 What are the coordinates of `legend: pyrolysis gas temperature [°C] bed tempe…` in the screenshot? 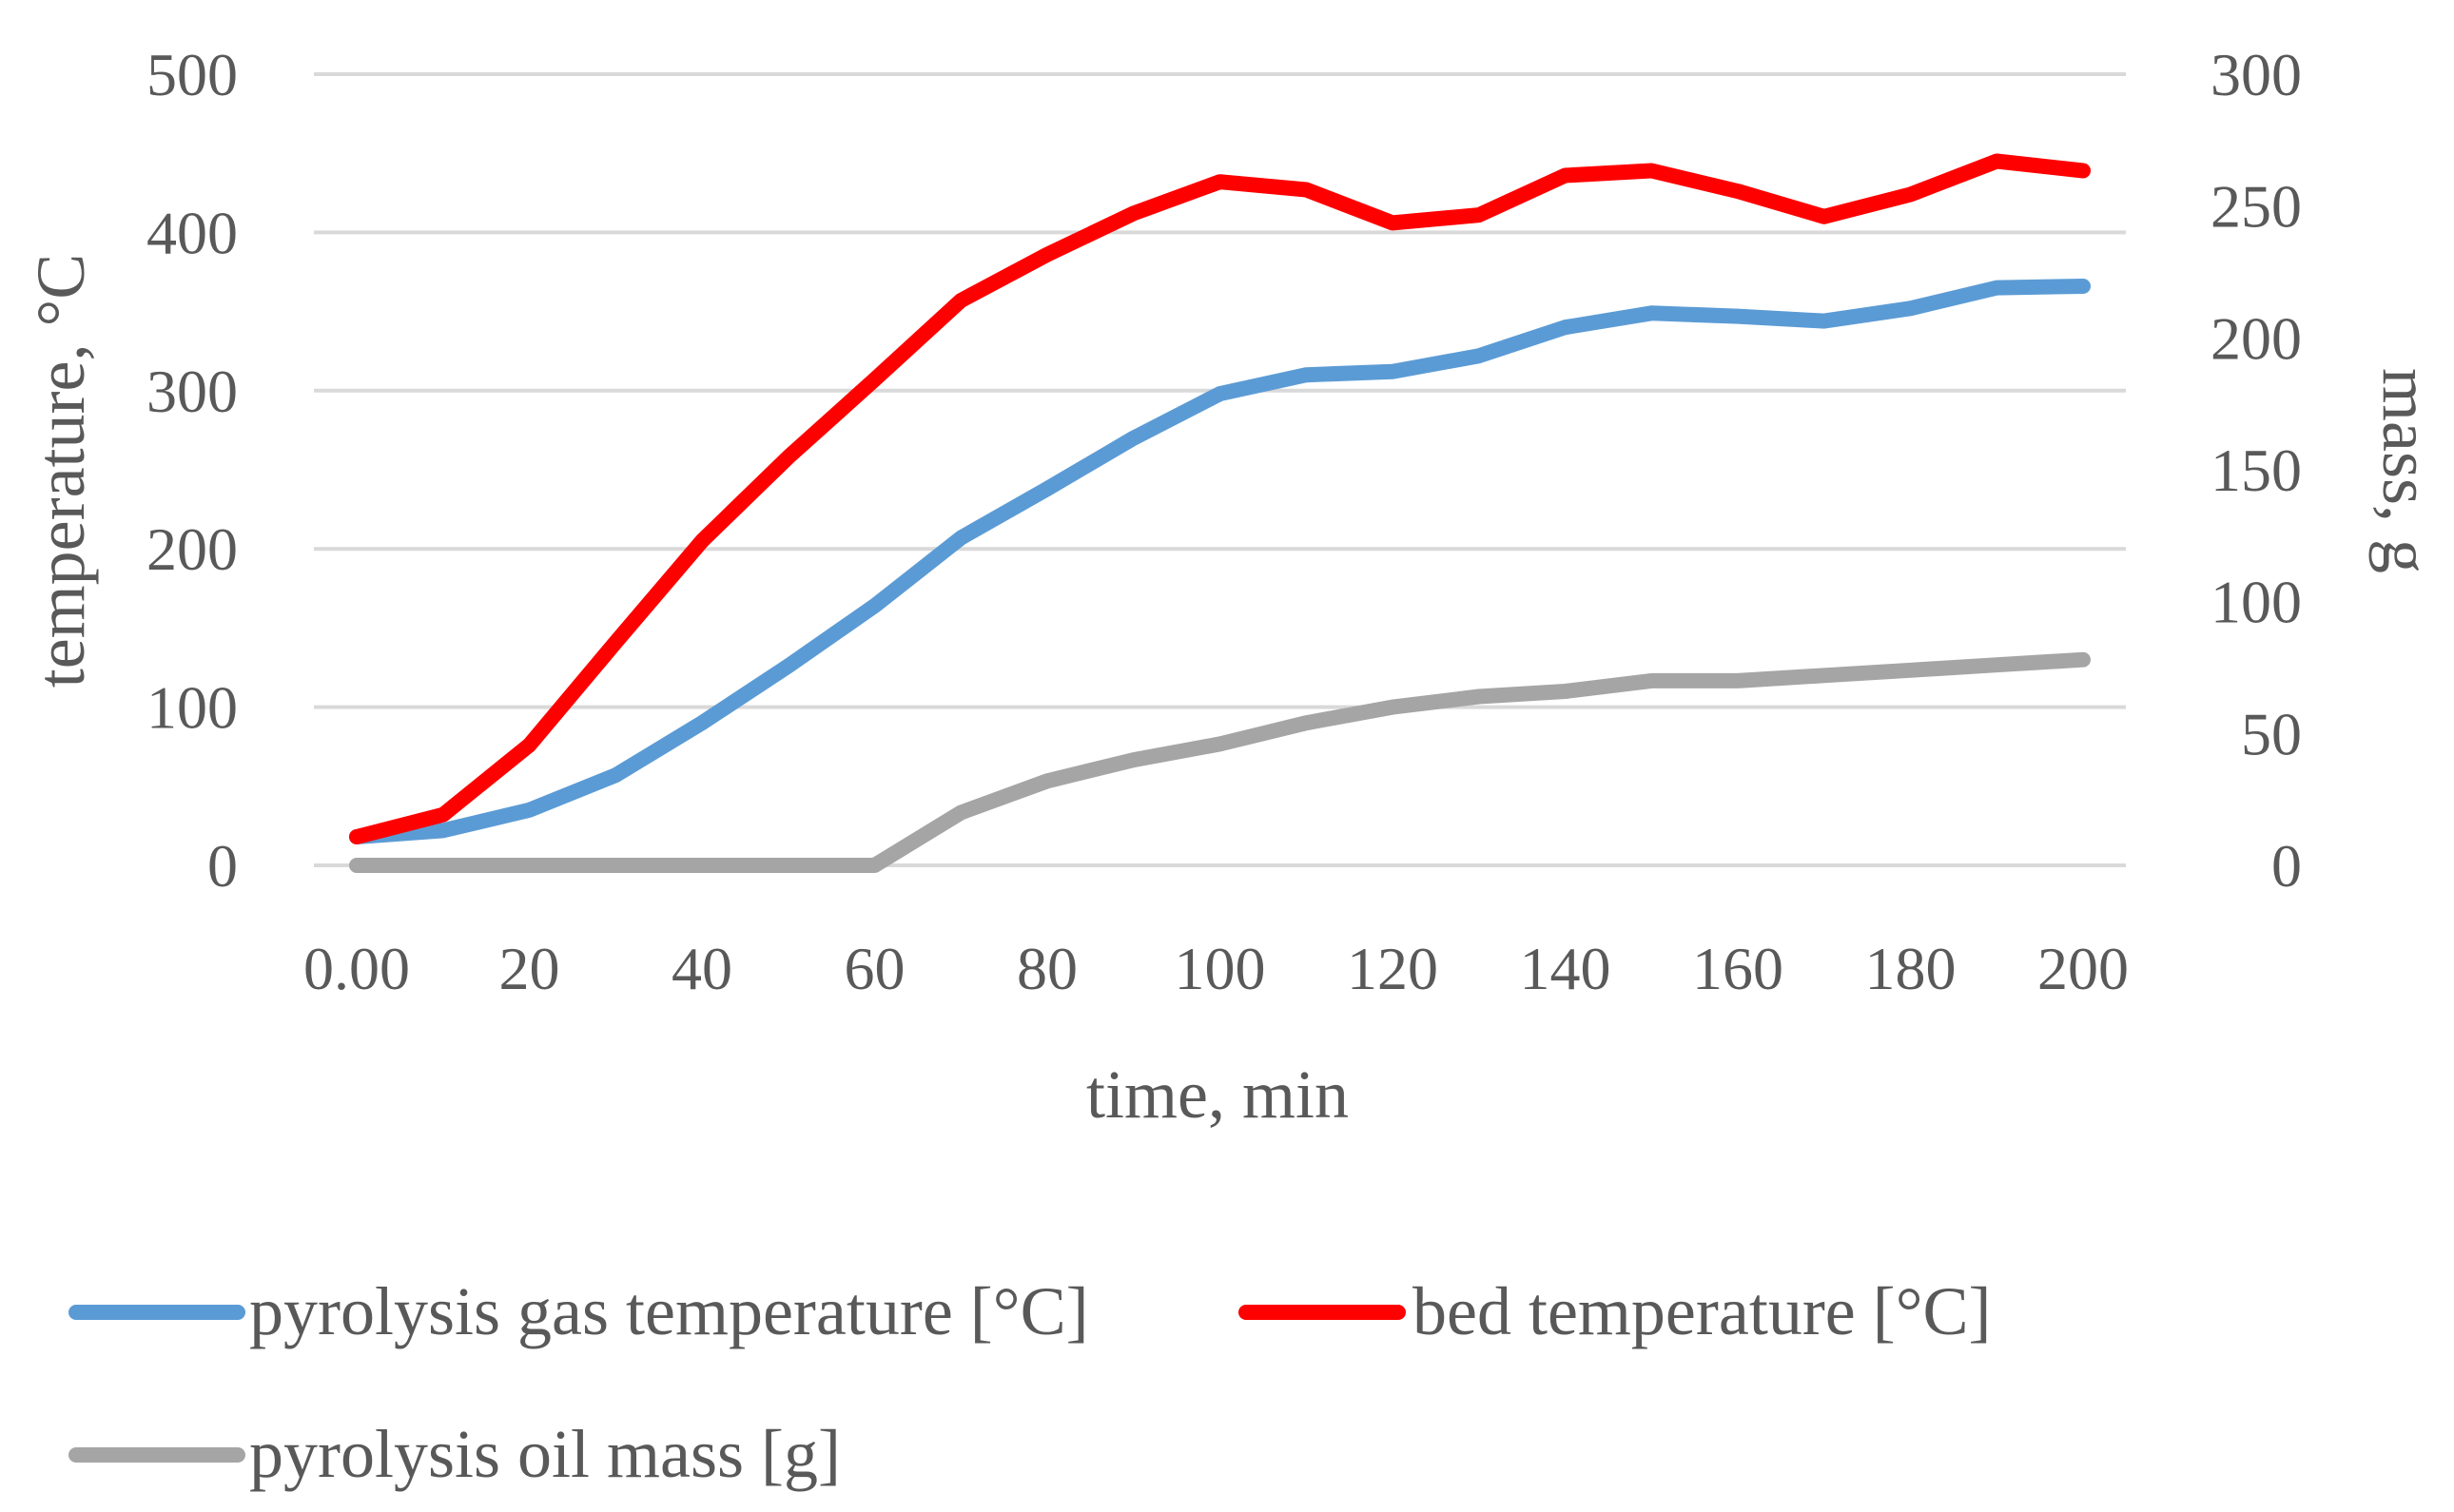 It's located at (1030, 1383).